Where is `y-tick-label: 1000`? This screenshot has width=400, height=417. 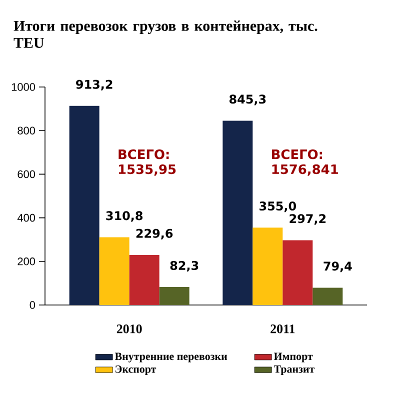 y-tick-label: 1000 is located at coordinates (24, 87).